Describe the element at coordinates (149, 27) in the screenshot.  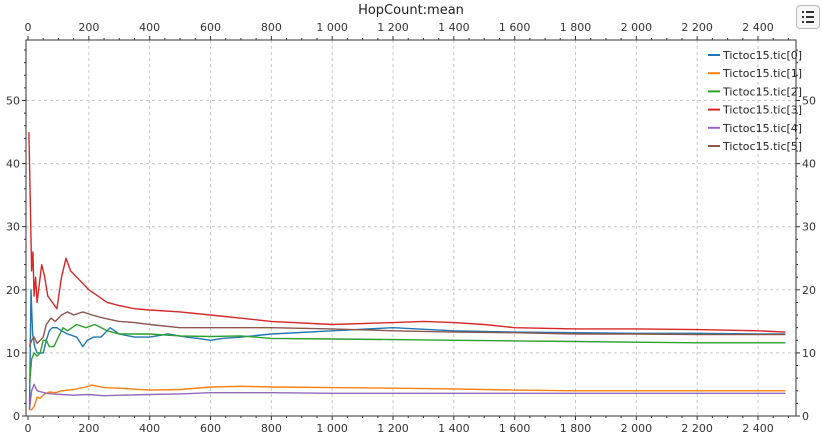
I see `x-tick-label-top: 400` at that location.